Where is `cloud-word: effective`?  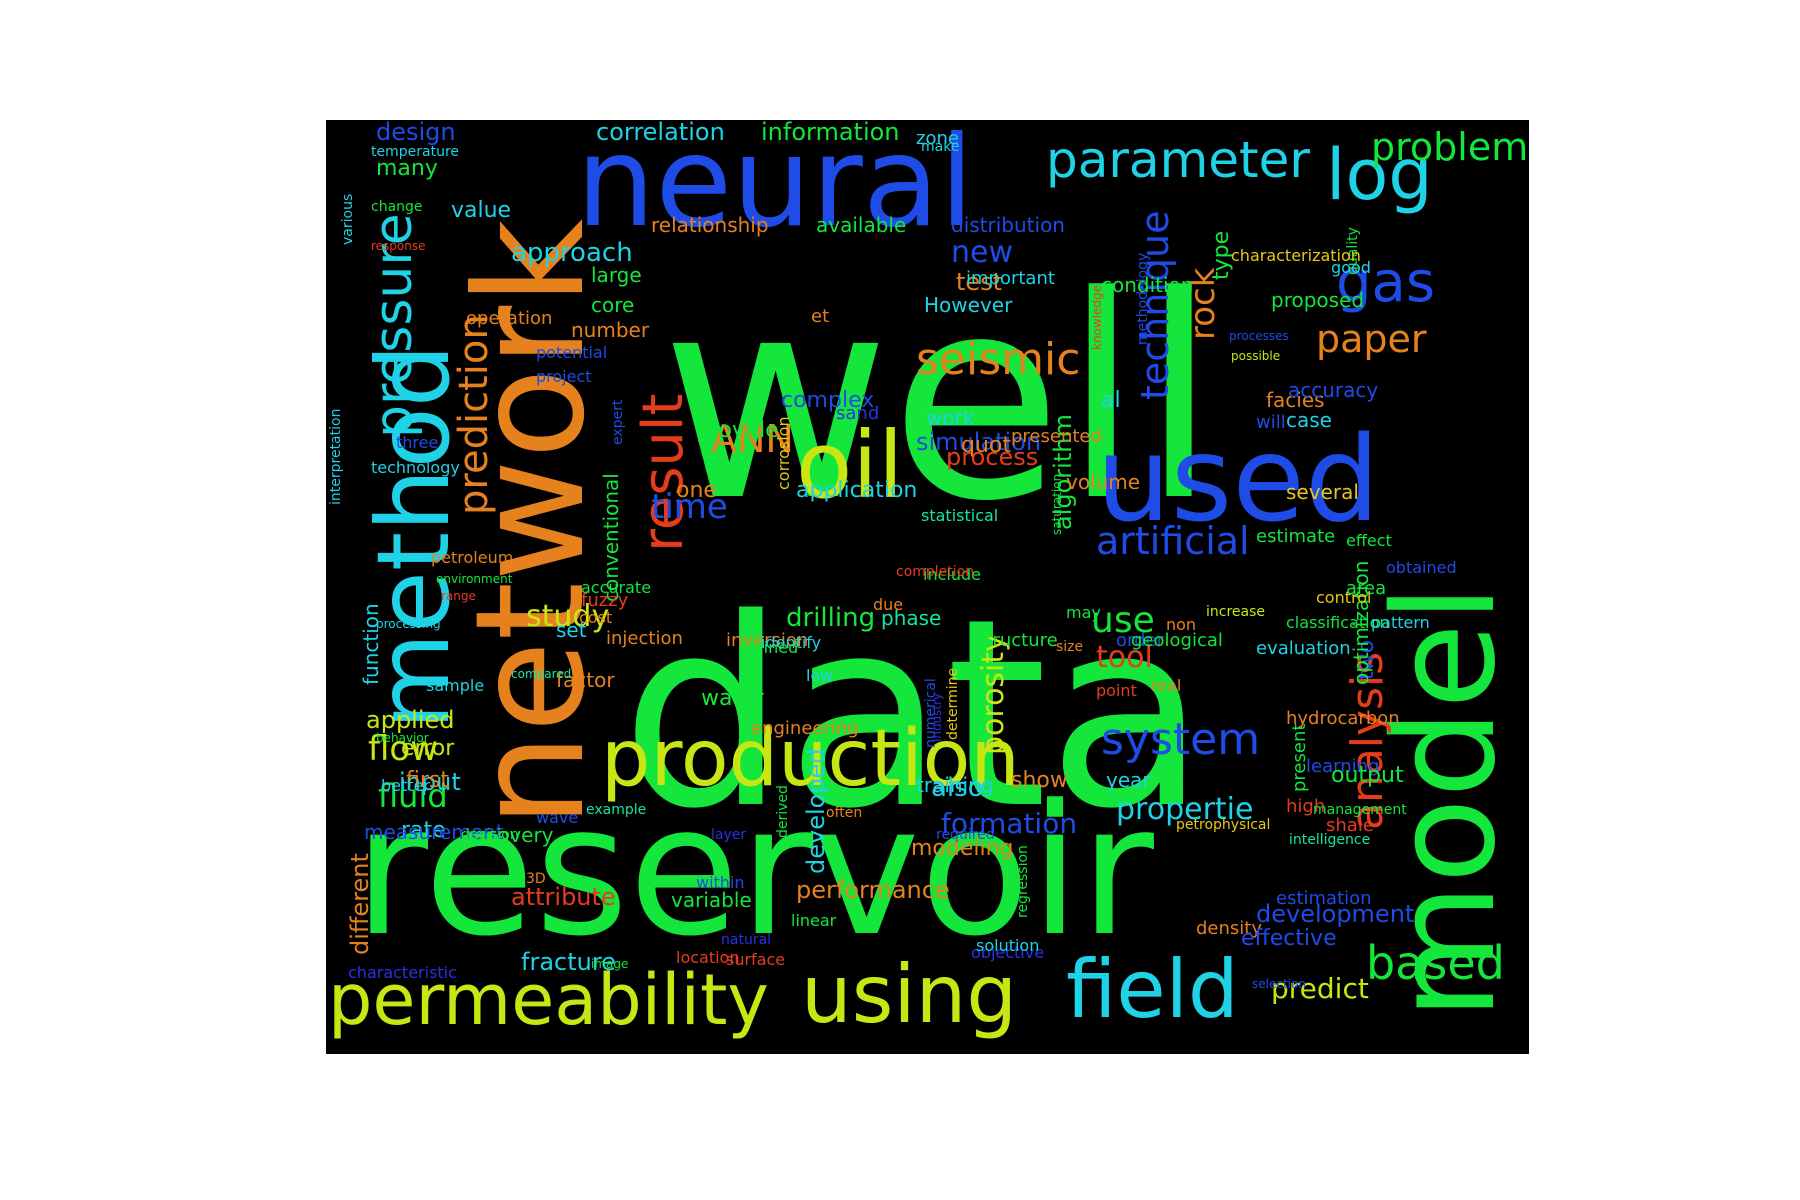 cloud-word: effective is located at coordinates (1289, 938).